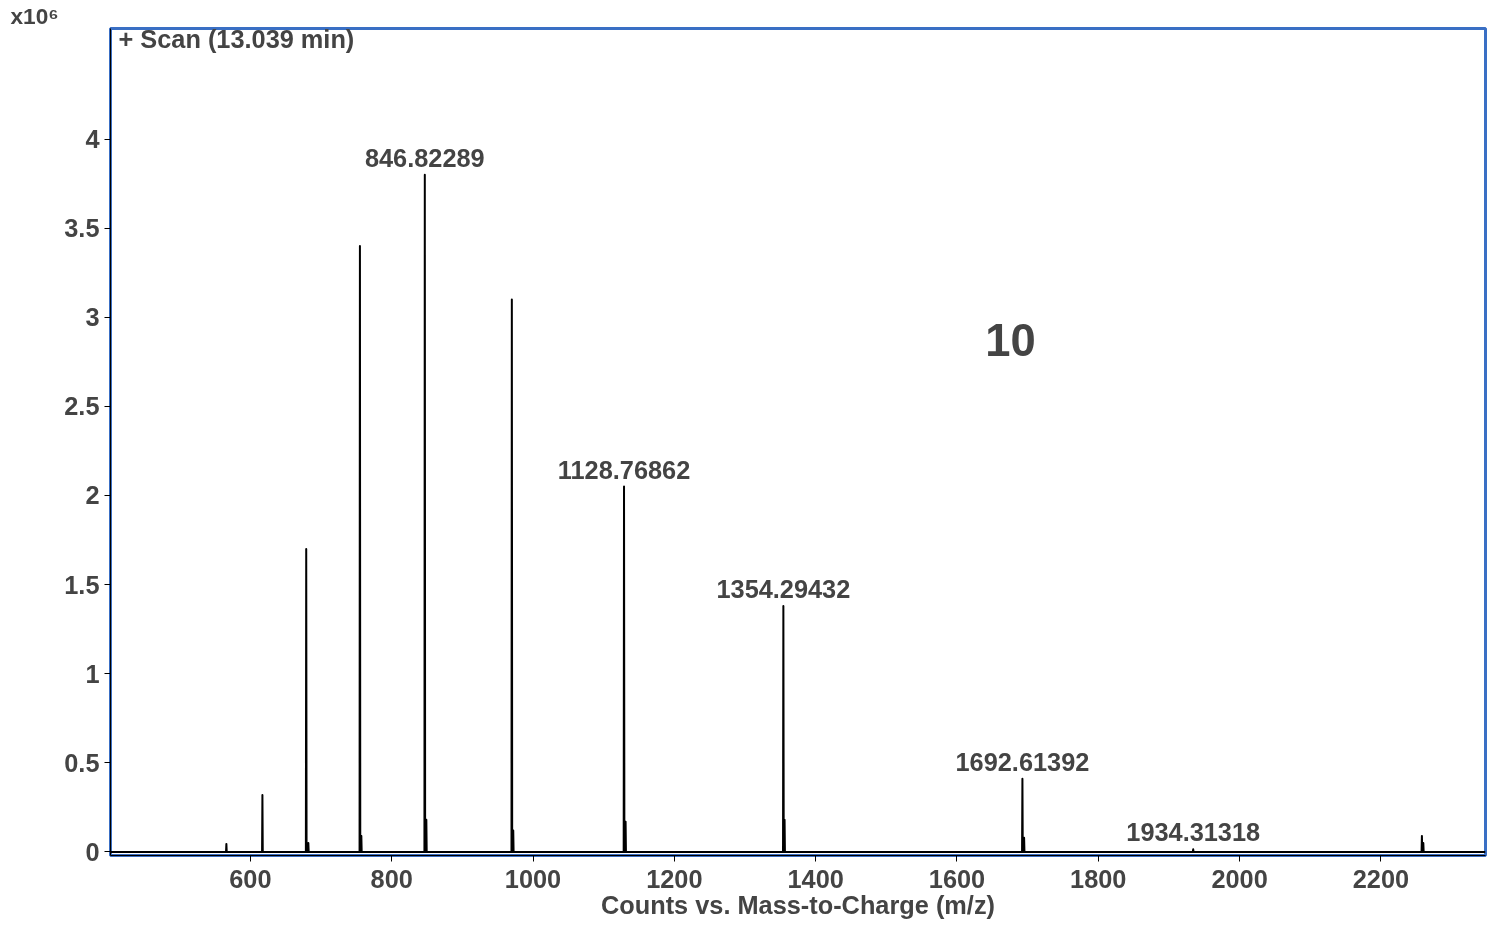 This screenshot has height=939, width=1490. What do you see at coordinates (82, 584) in the screenshot?
I see `y-tick-label: 1.5` at bounding box center [82, 584].